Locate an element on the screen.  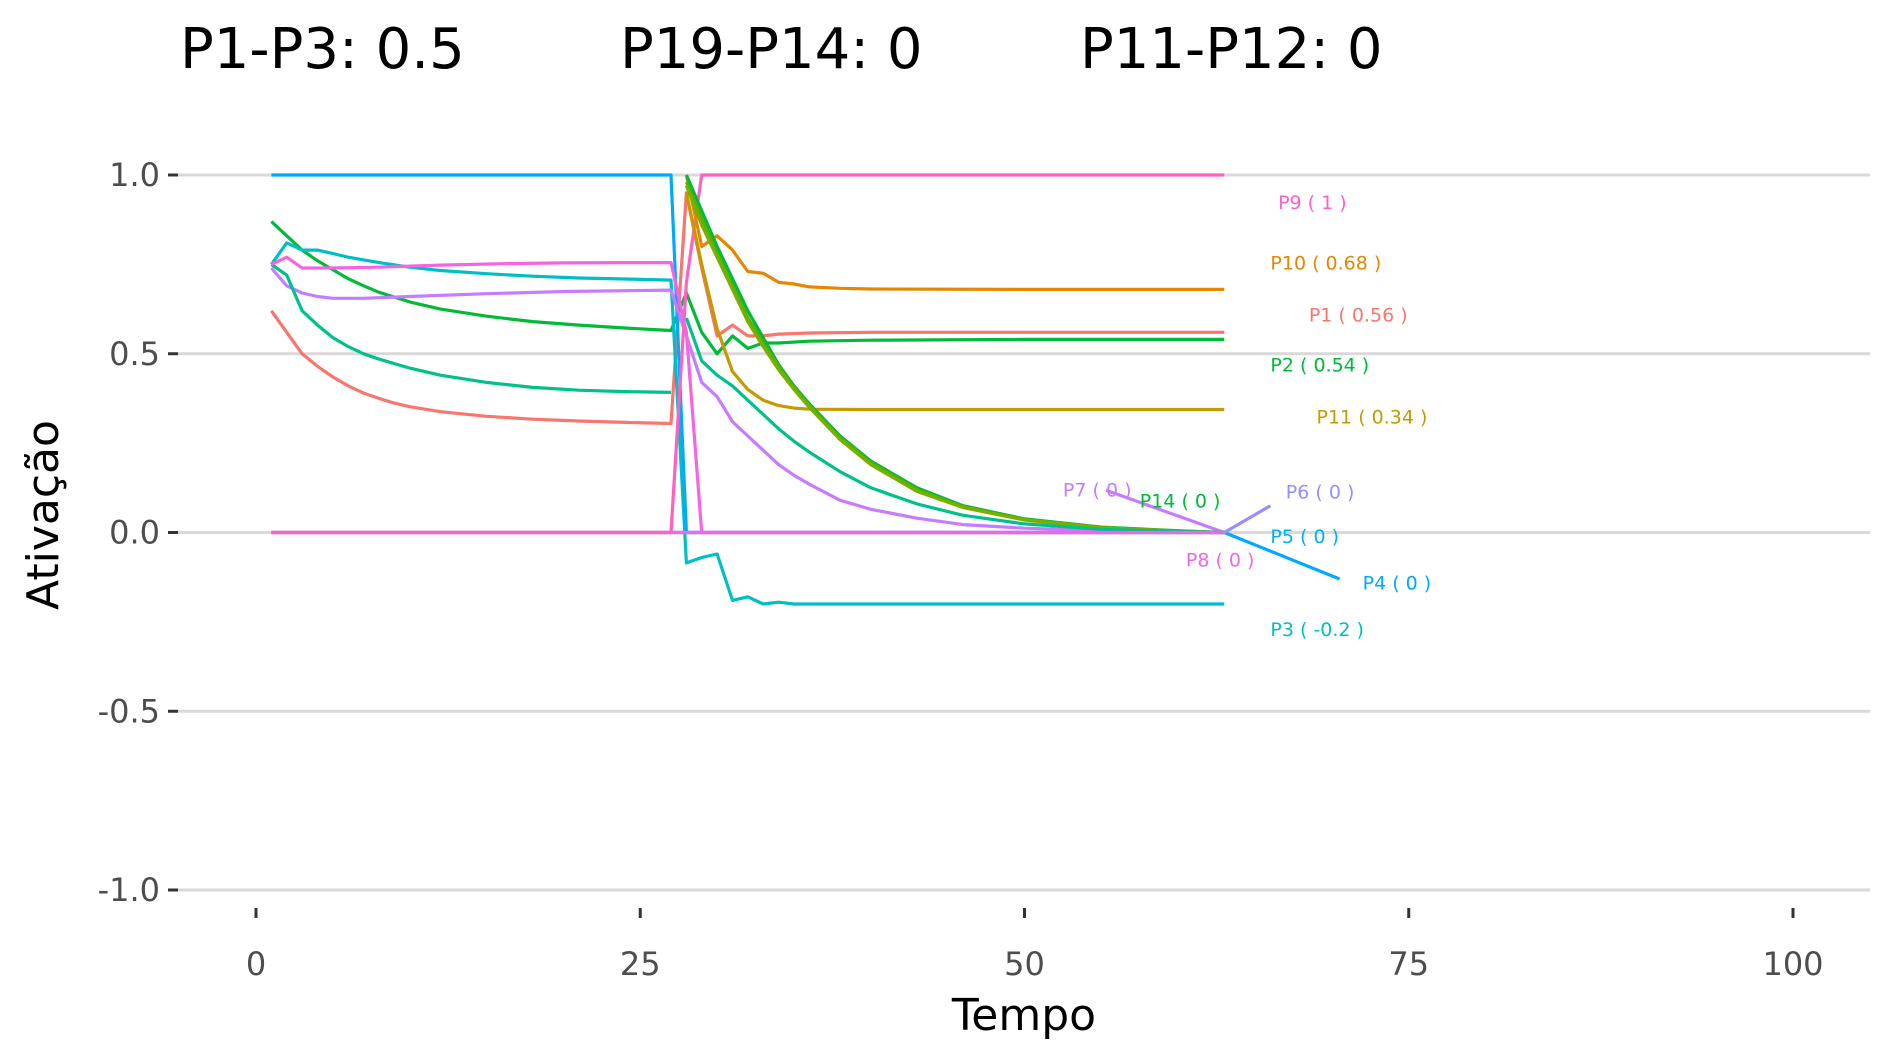
x-tick-label: 75 is located at coordinates (1408, 964).